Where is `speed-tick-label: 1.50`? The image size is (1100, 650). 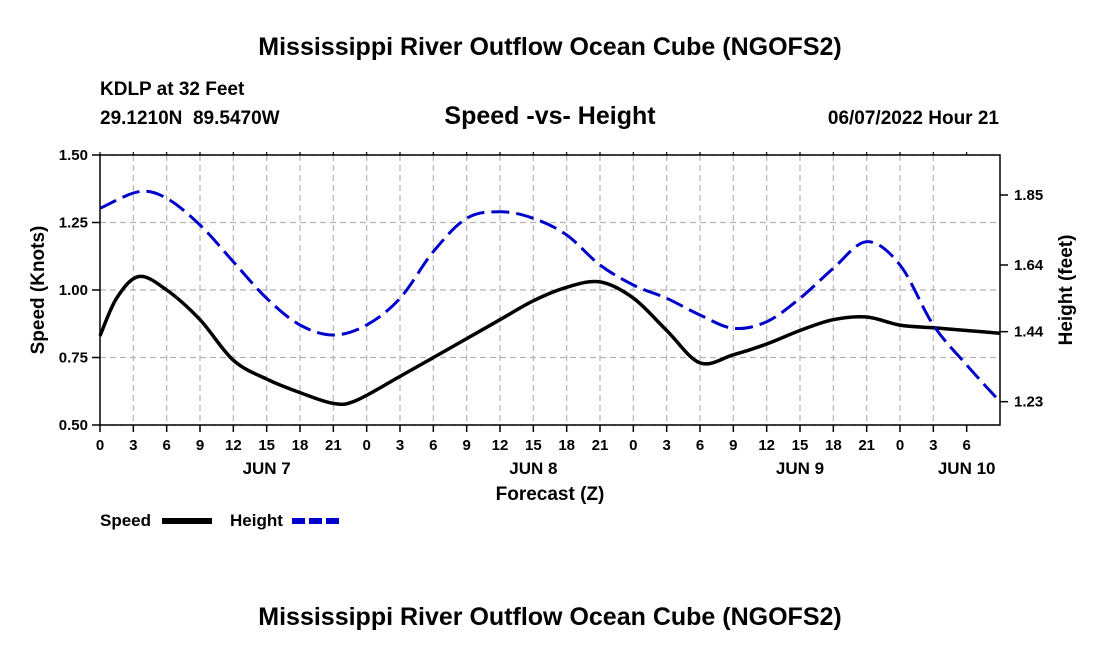 speed-tick-label: 1.50 is located at coordinates (73, 155).